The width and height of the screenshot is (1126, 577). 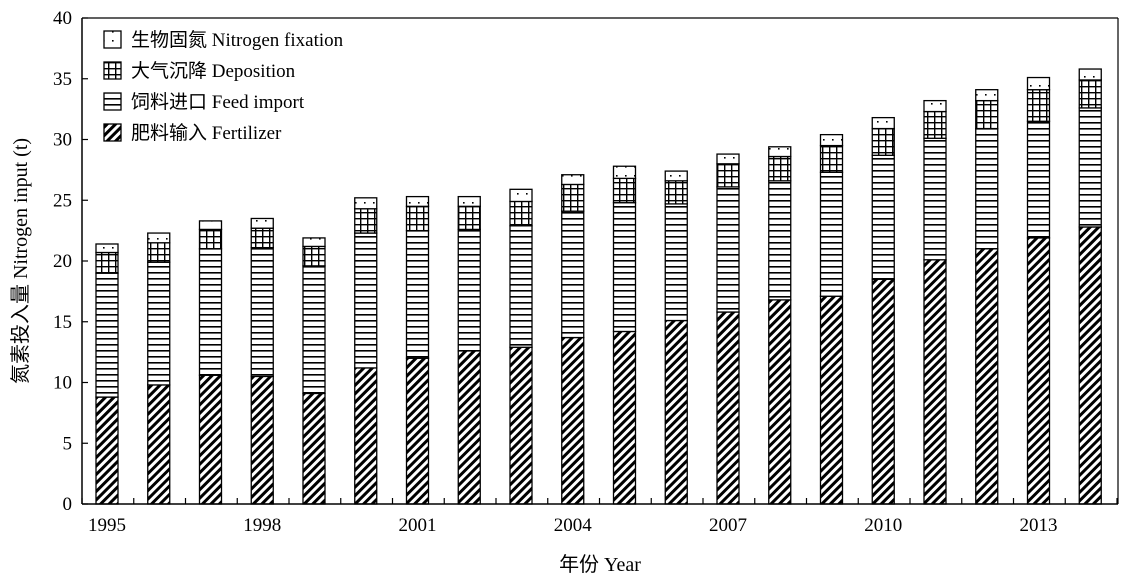 I want to click on bar-segment-dots-2000, so click(x=366, y=203).